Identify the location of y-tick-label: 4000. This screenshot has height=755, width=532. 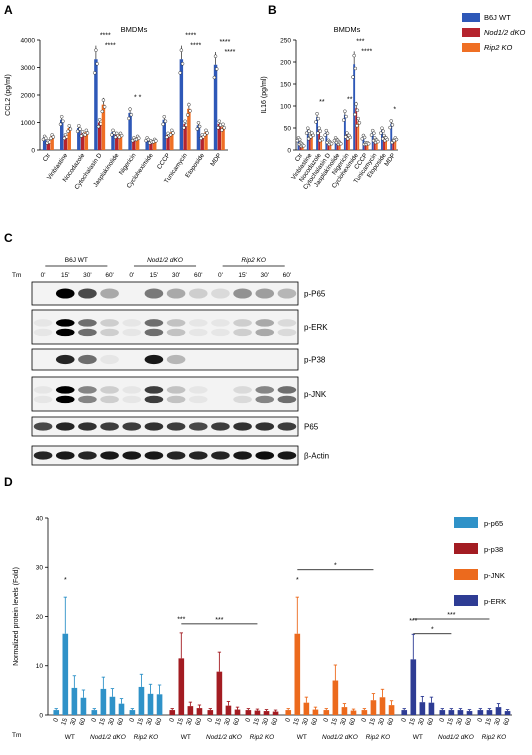
(28, 40).